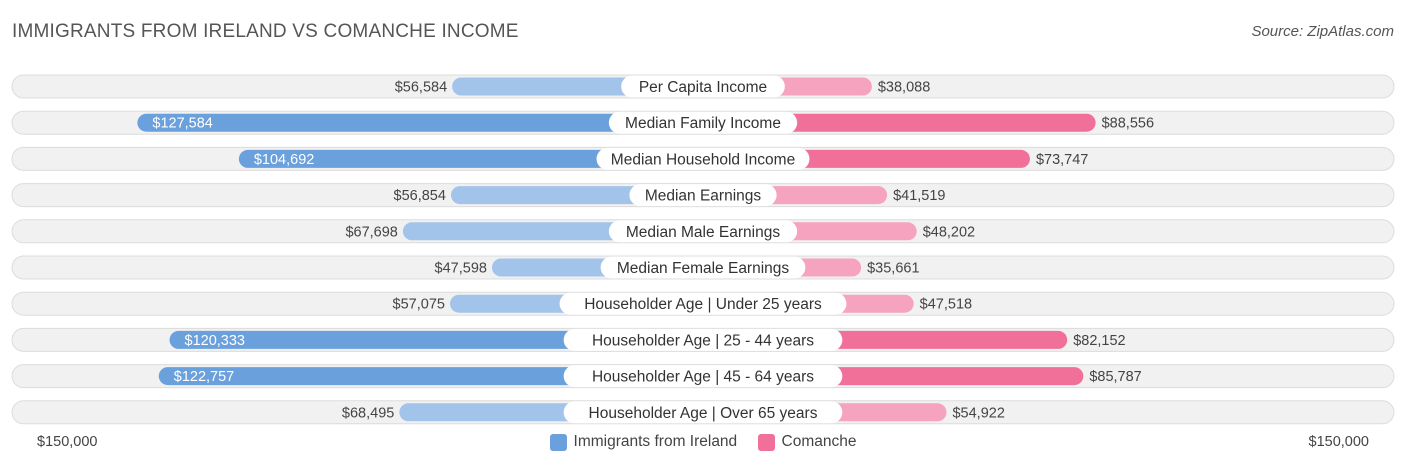 The image size is (1406, 467). I want to click on legend-item-ireland: Immigrants from Ireland, so click(643, 442).